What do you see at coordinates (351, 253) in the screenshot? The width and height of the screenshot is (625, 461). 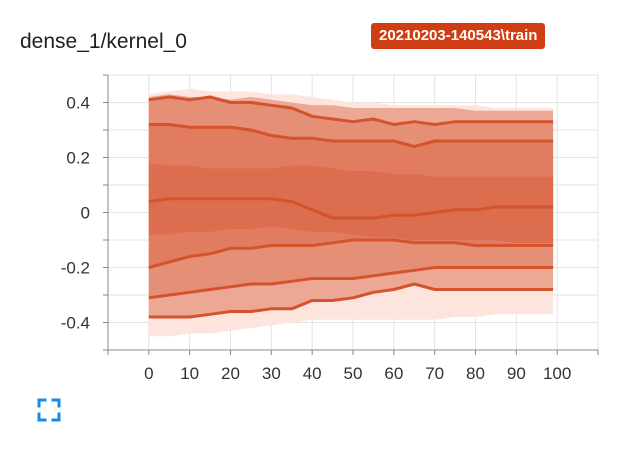 I see `percentile-line-p16` at bounding box center [351, 253].